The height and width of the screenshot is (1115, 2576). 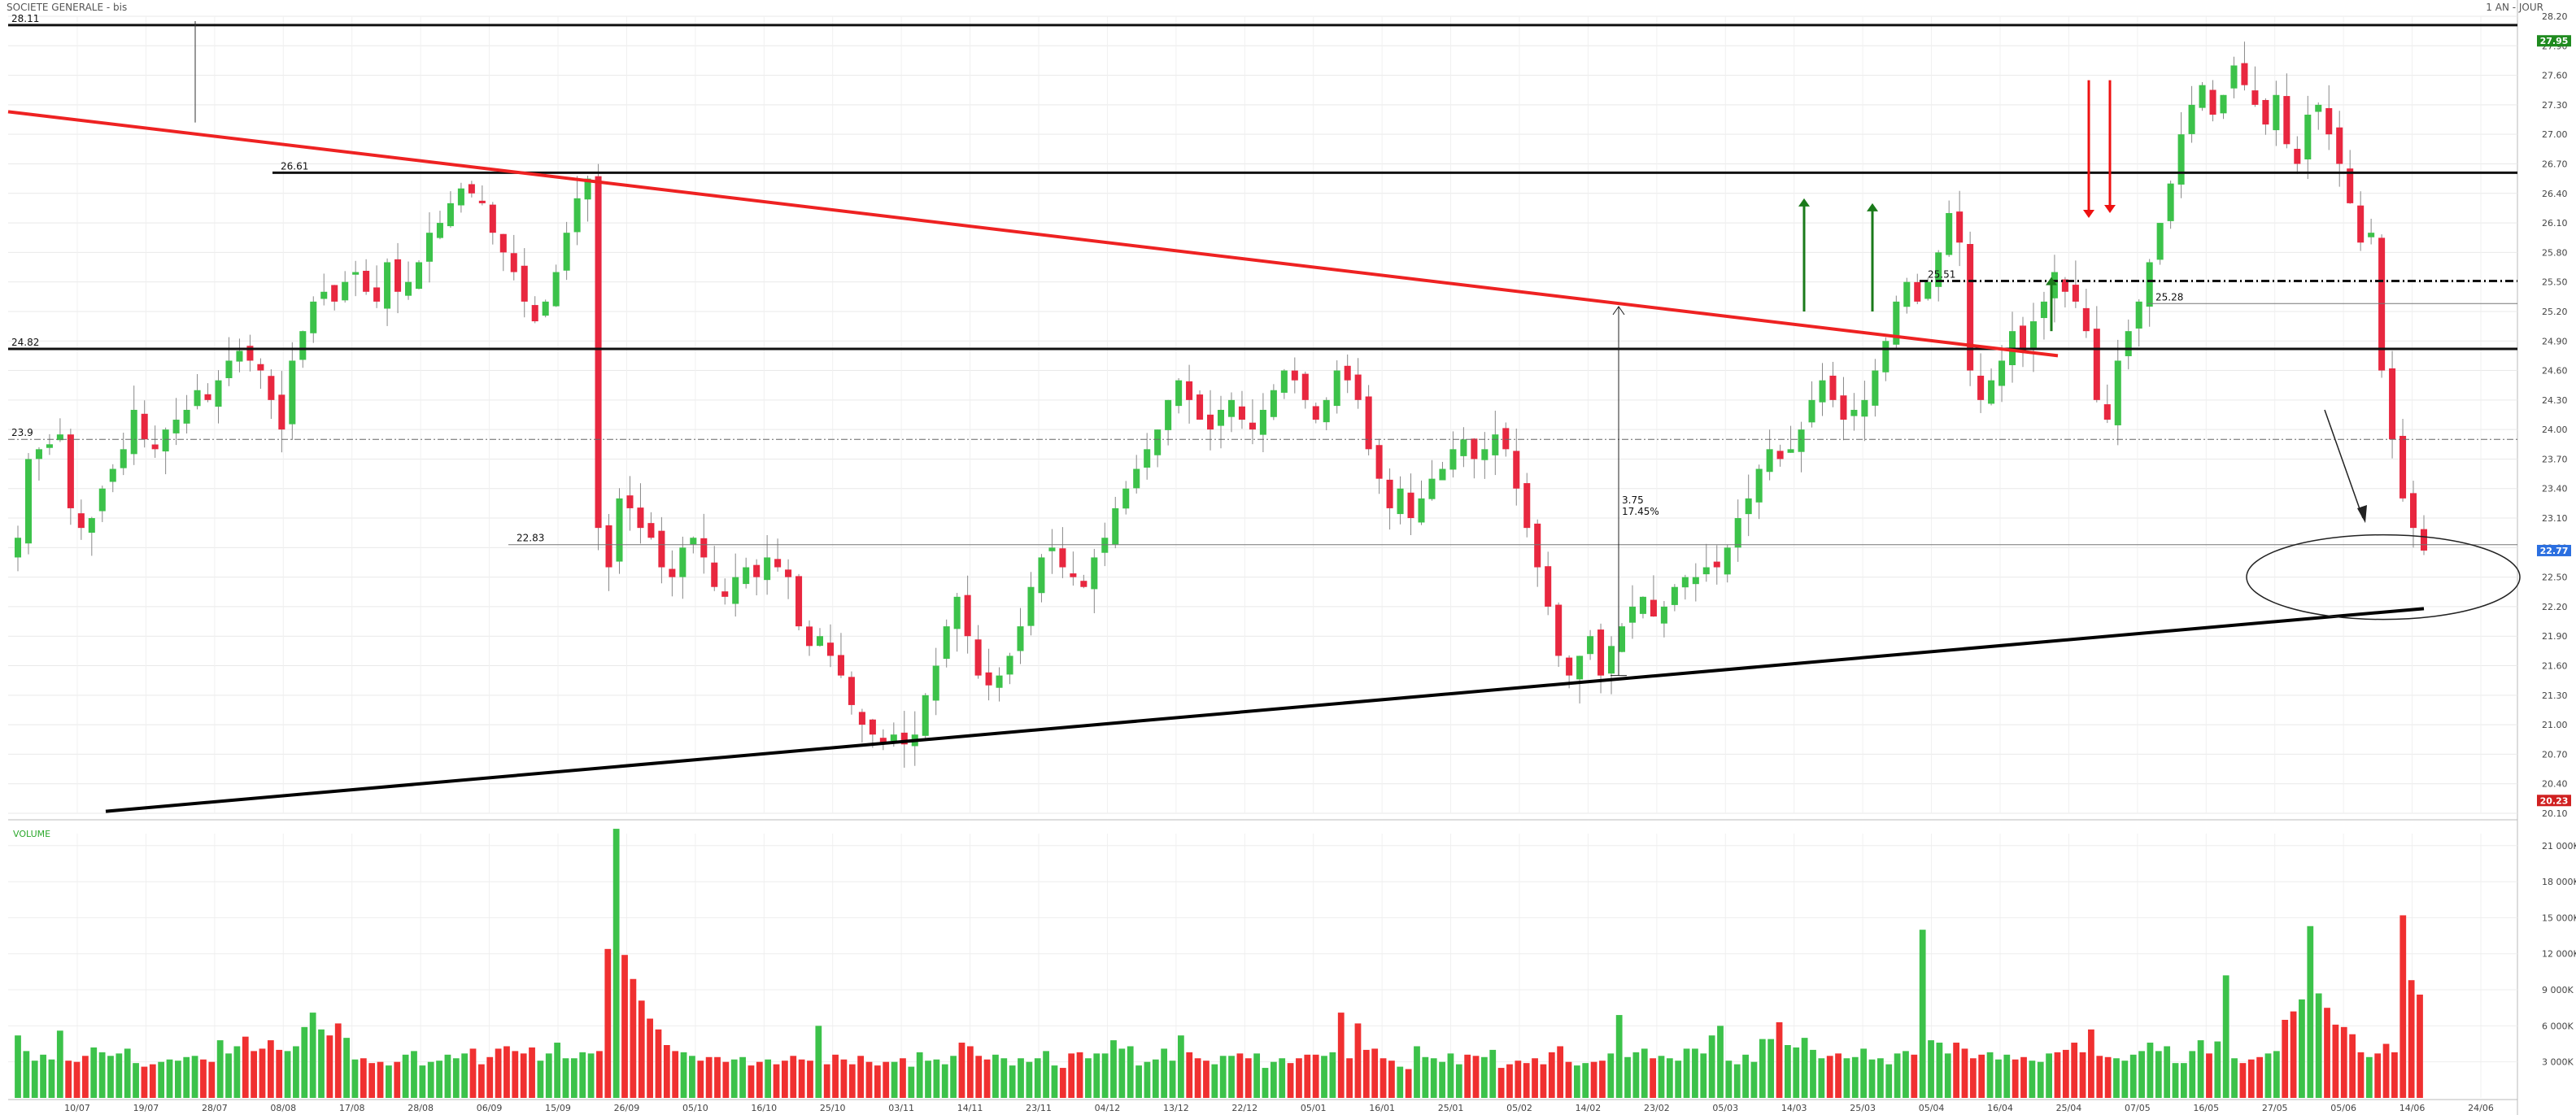 I want to click on price-tick-label: 27.60, so click(x=2555, y=76).